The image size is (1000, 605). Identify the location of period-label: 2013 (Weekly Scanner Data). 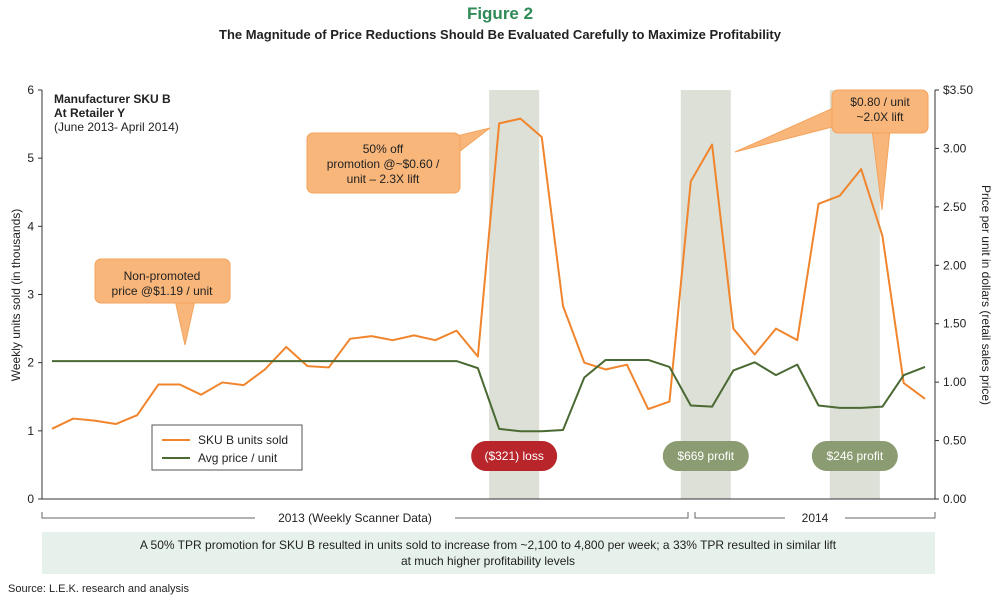
(355, 518).